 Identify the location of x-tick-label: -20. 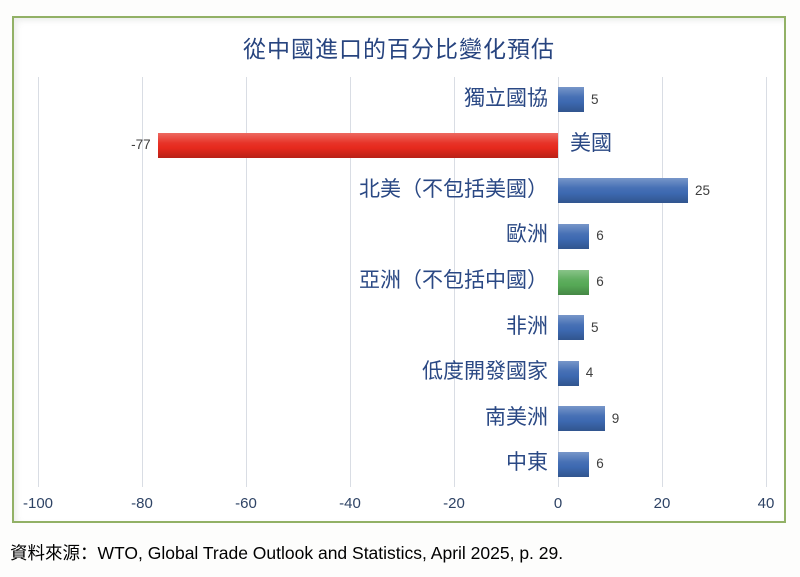
(454, 503).